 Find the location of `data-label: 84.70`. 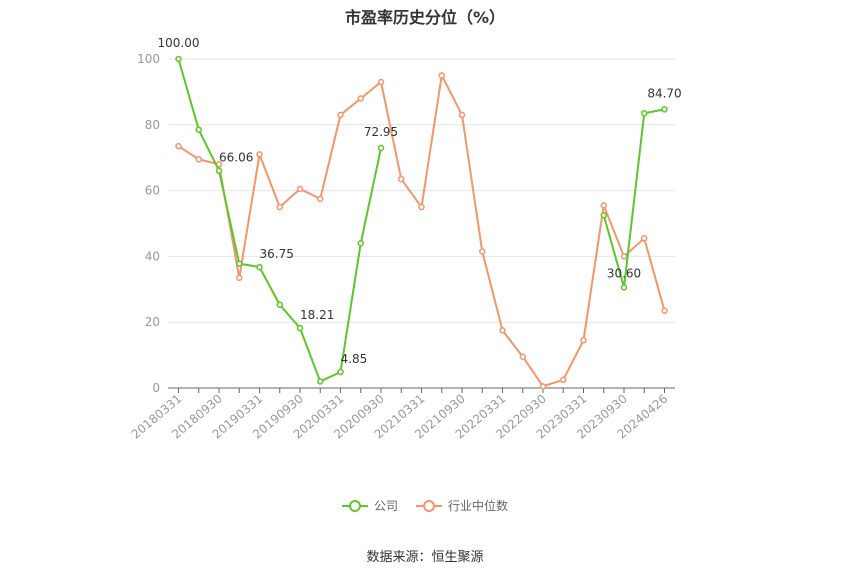

data-label: 84.70 is located at coordinates (664, 93).